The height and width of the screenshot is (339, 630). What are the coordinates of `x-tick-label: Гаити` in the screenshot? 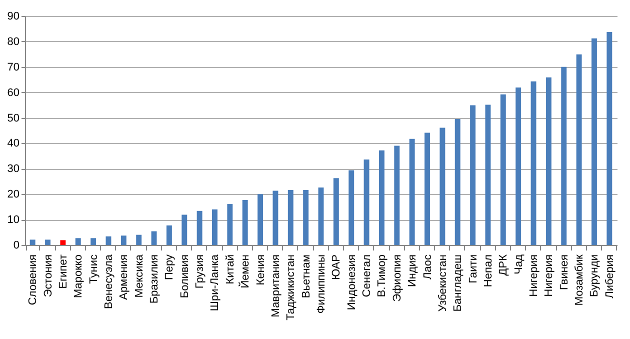 It's located at (473, 269).